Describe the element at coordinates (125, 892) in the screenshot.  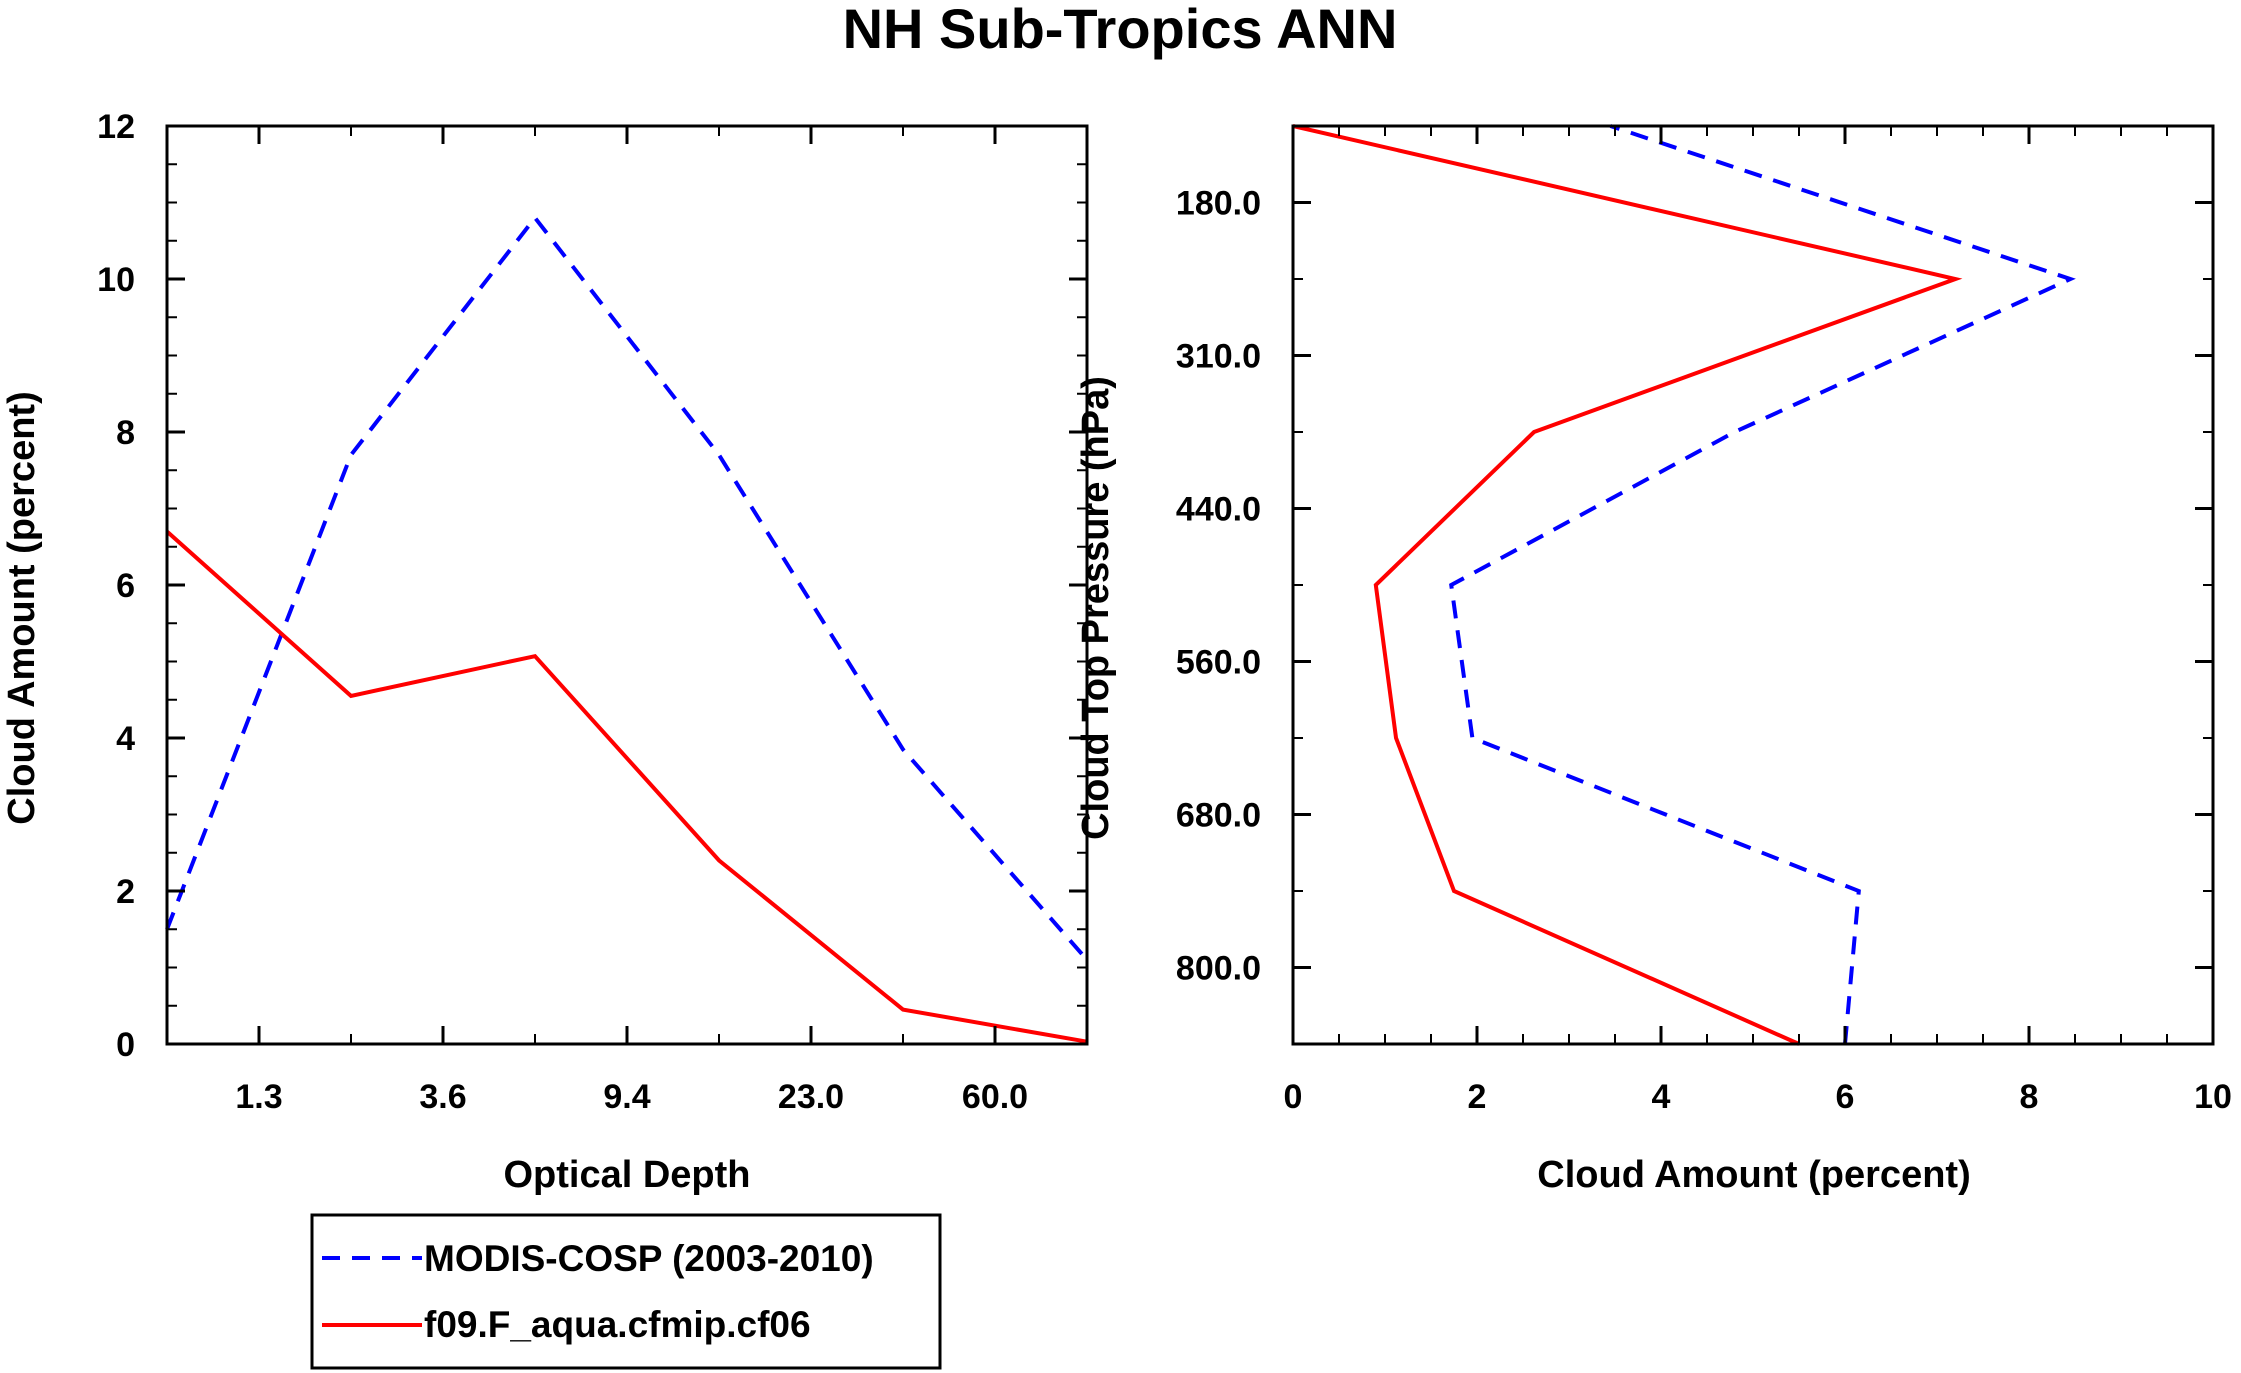
I see `left-y-tick-label: 2` at that location.